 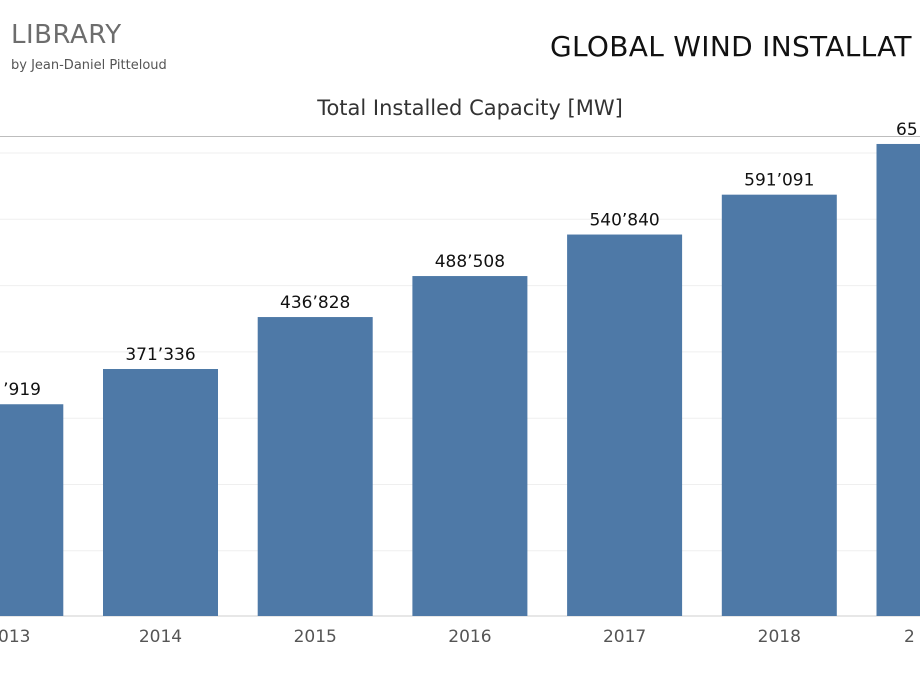 What do you see at coordinates (460, 136) in the screenshot?
I see `title-divider` at bounding box center [460, 136].